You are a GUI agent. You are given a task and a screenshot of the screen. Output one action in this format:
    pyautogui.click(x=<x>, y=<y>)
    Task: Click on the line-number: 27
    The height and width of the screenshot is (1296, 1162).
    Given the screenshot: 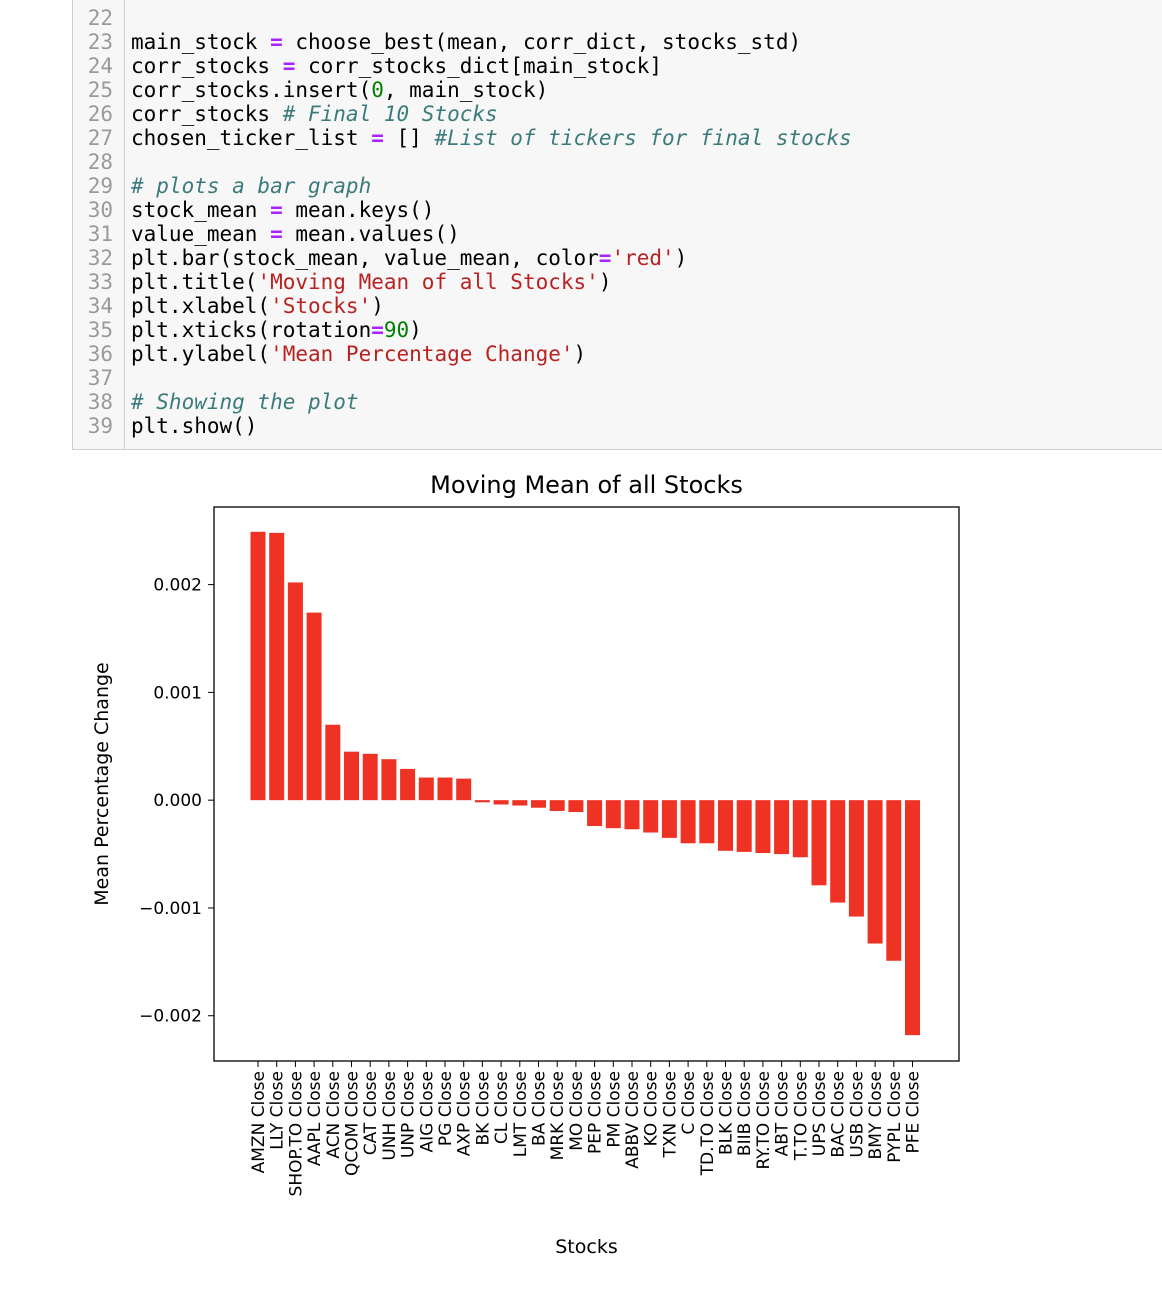 What is the action you would take?
    pyautogui.click(x=100, y=138)
    